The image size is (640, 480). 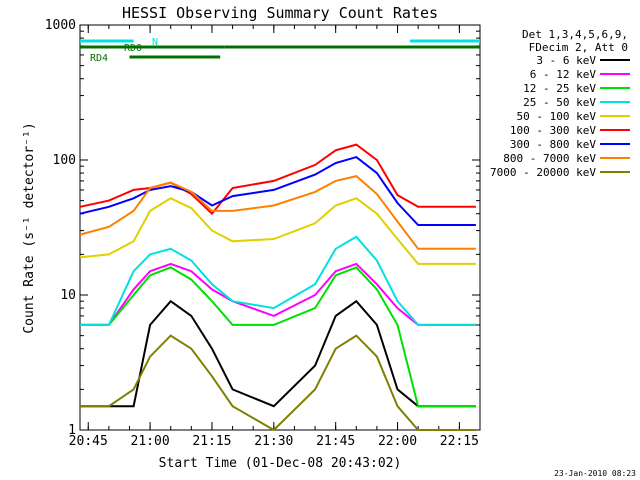 What do you see at coordinates (566, 60) in the screenshot?
I see `legend-entry-label: 3 - 6 keV` at bounding box center [566, 60].